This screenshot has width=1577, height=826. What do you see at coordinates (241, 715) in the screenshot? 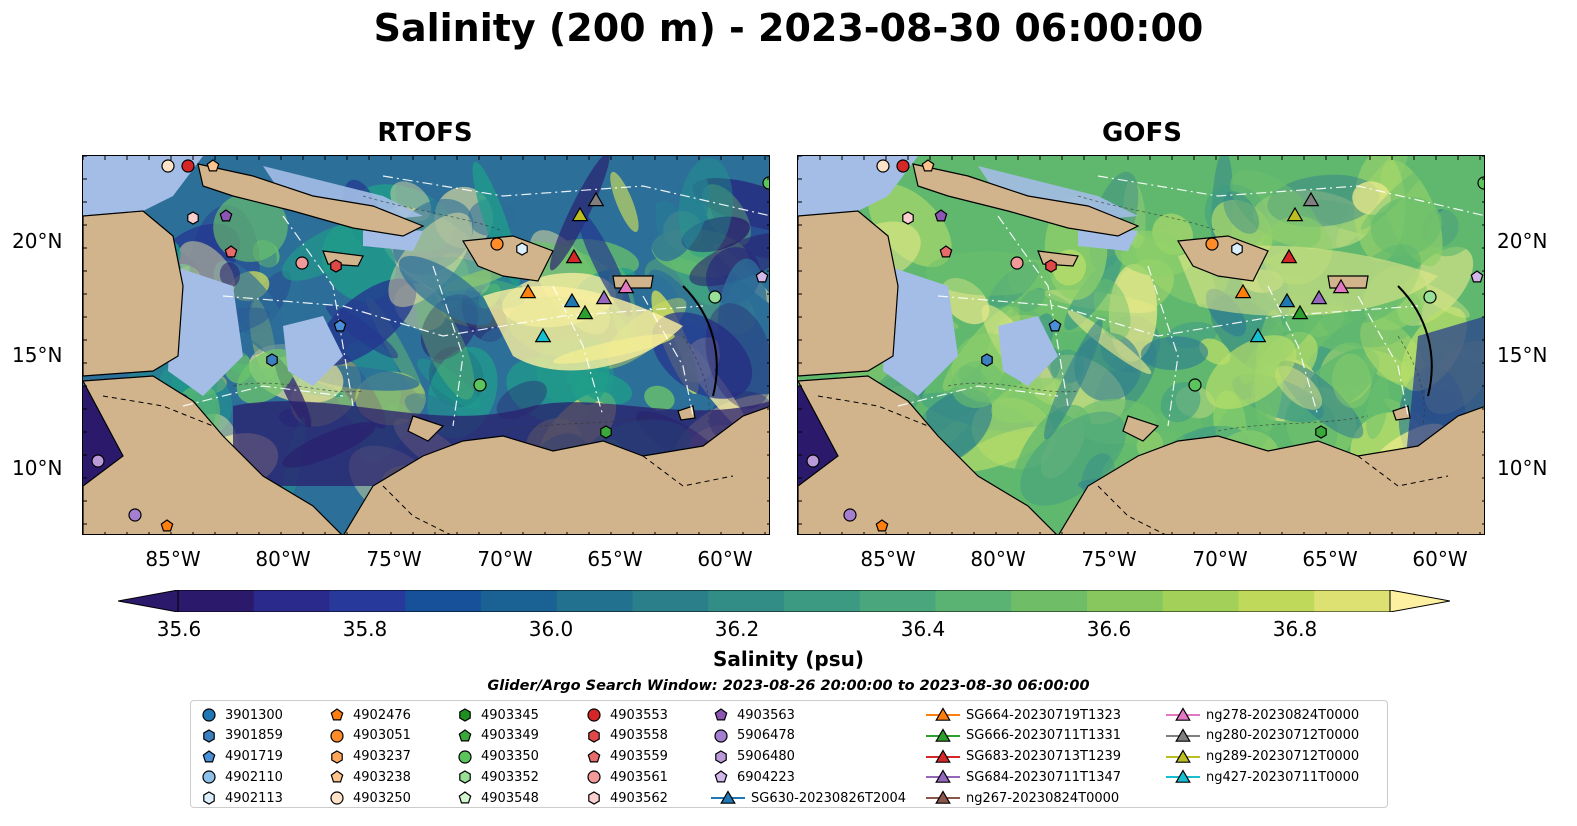
I see `legend-item: 3901300` at bounding box center [241, 715].